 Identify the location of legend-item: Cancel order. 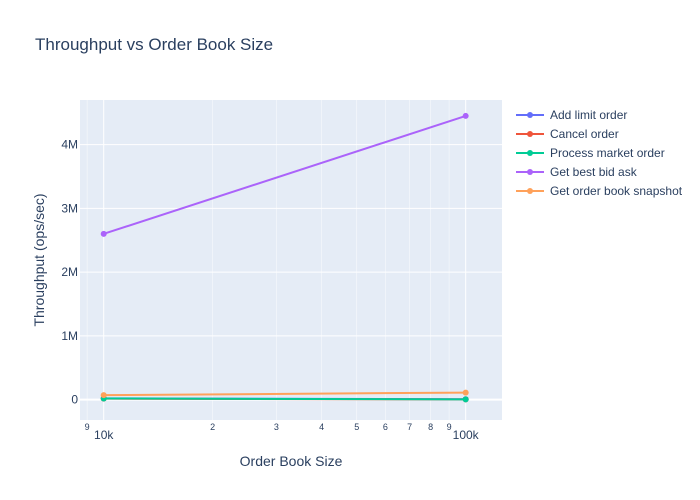
(567, 134).